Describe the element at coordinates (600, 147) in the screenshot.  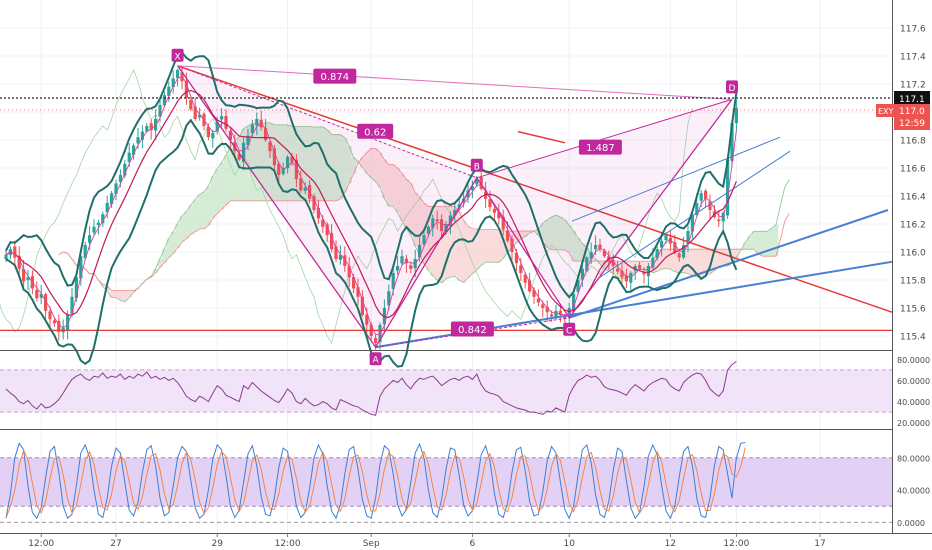
I see `ratio-label: 1.487` at that location.